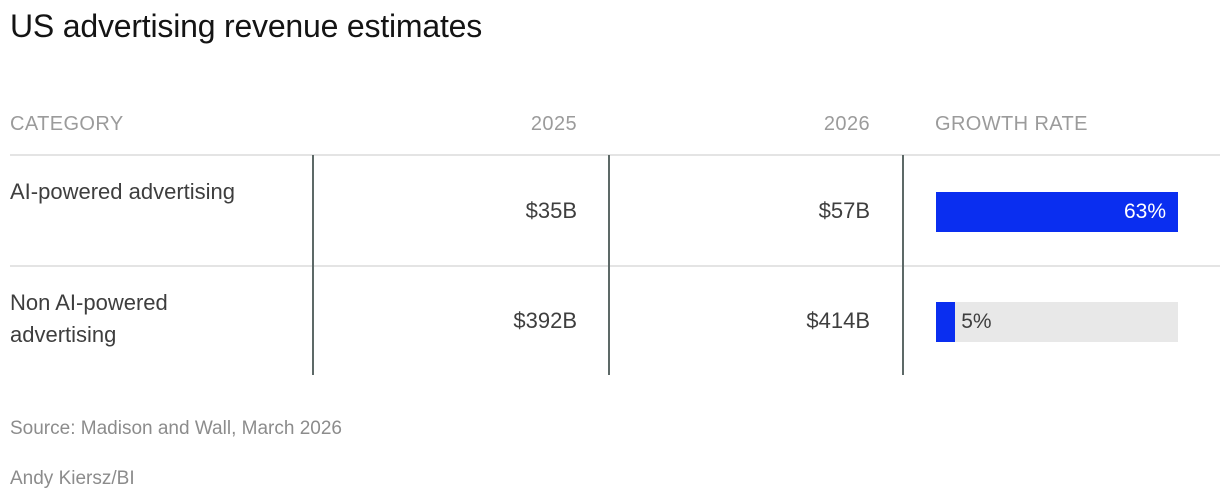 This screenshot has height=502, width=1220. I want to click on header-divider-line, so click(615, 155).